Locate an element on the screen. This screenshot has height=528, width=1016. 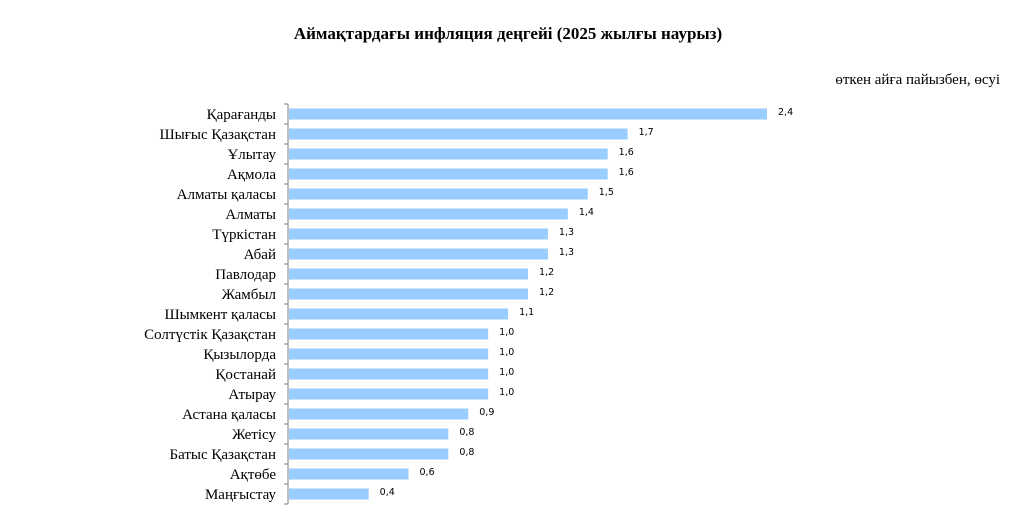
value-label: 2,4 is located at coordinates (785, 112).